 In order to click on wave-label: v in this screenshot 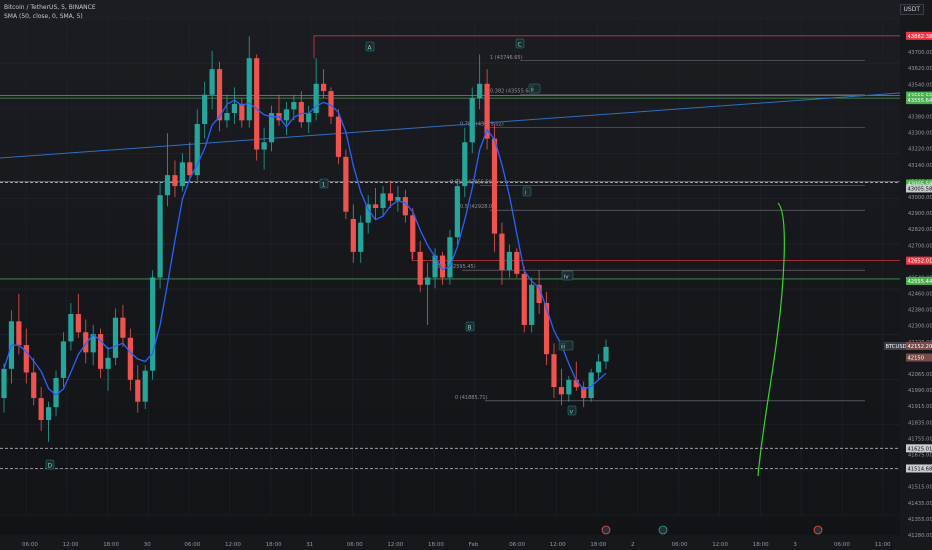, I will do `click(572, 412)`.